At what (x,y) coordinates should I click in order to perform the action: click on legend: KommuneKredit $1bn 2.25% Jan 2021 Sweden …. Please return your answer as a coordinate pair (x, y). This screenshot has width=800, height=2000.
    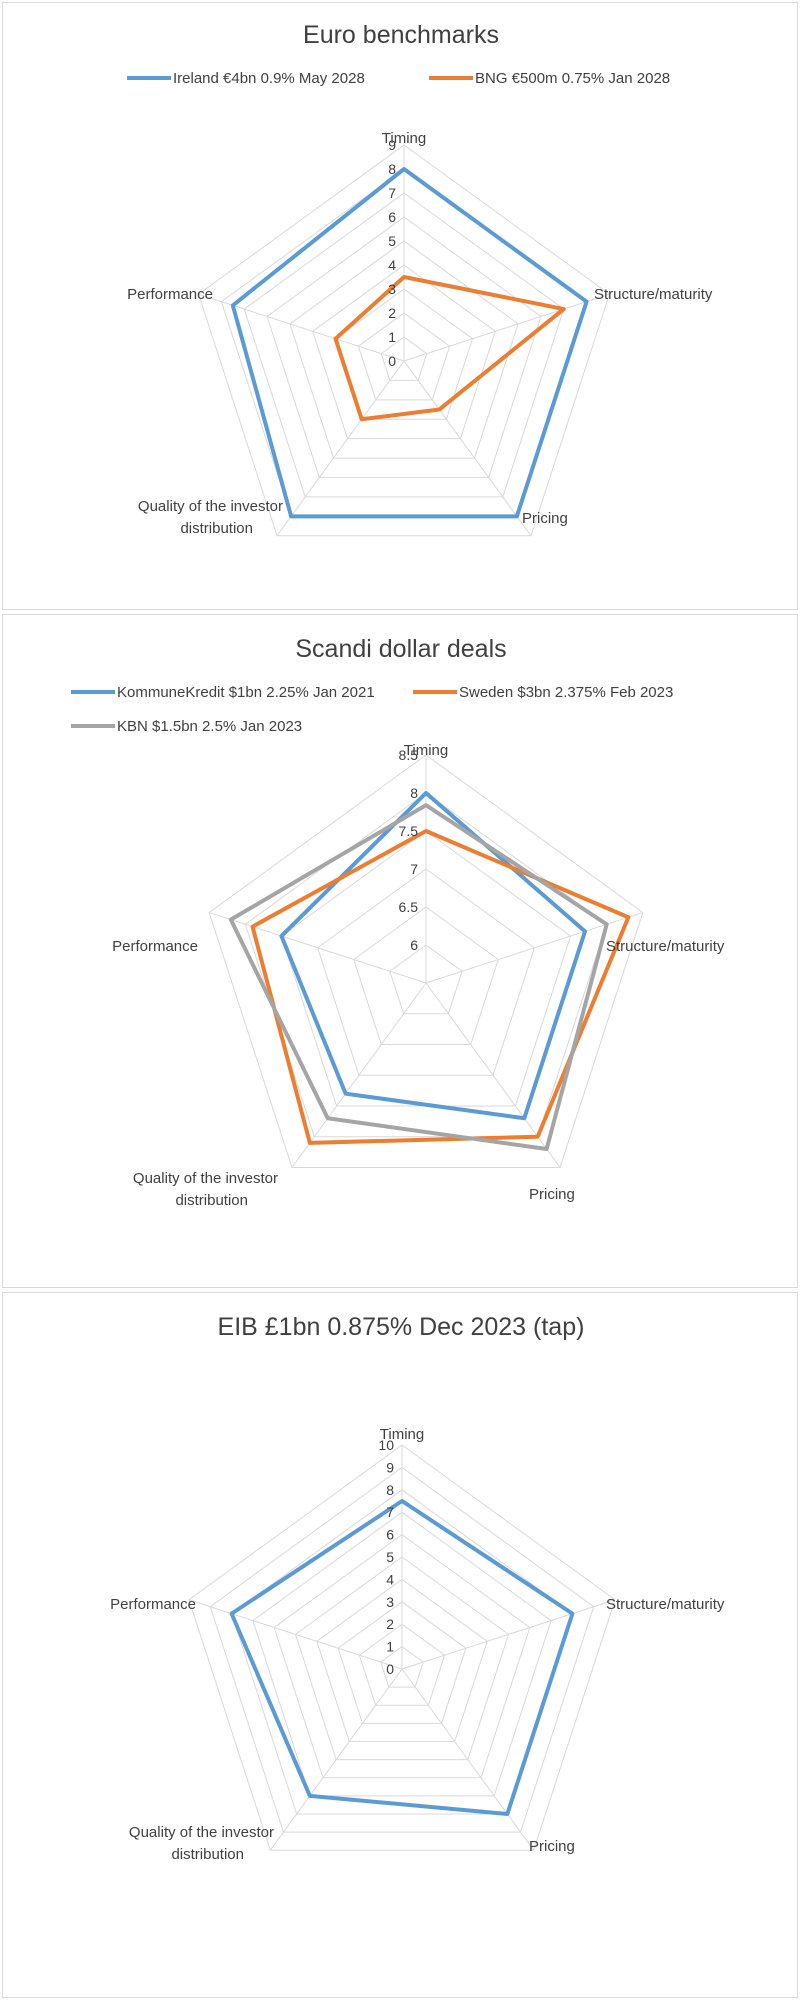
    Looking at the image, I should click on (372, 709).